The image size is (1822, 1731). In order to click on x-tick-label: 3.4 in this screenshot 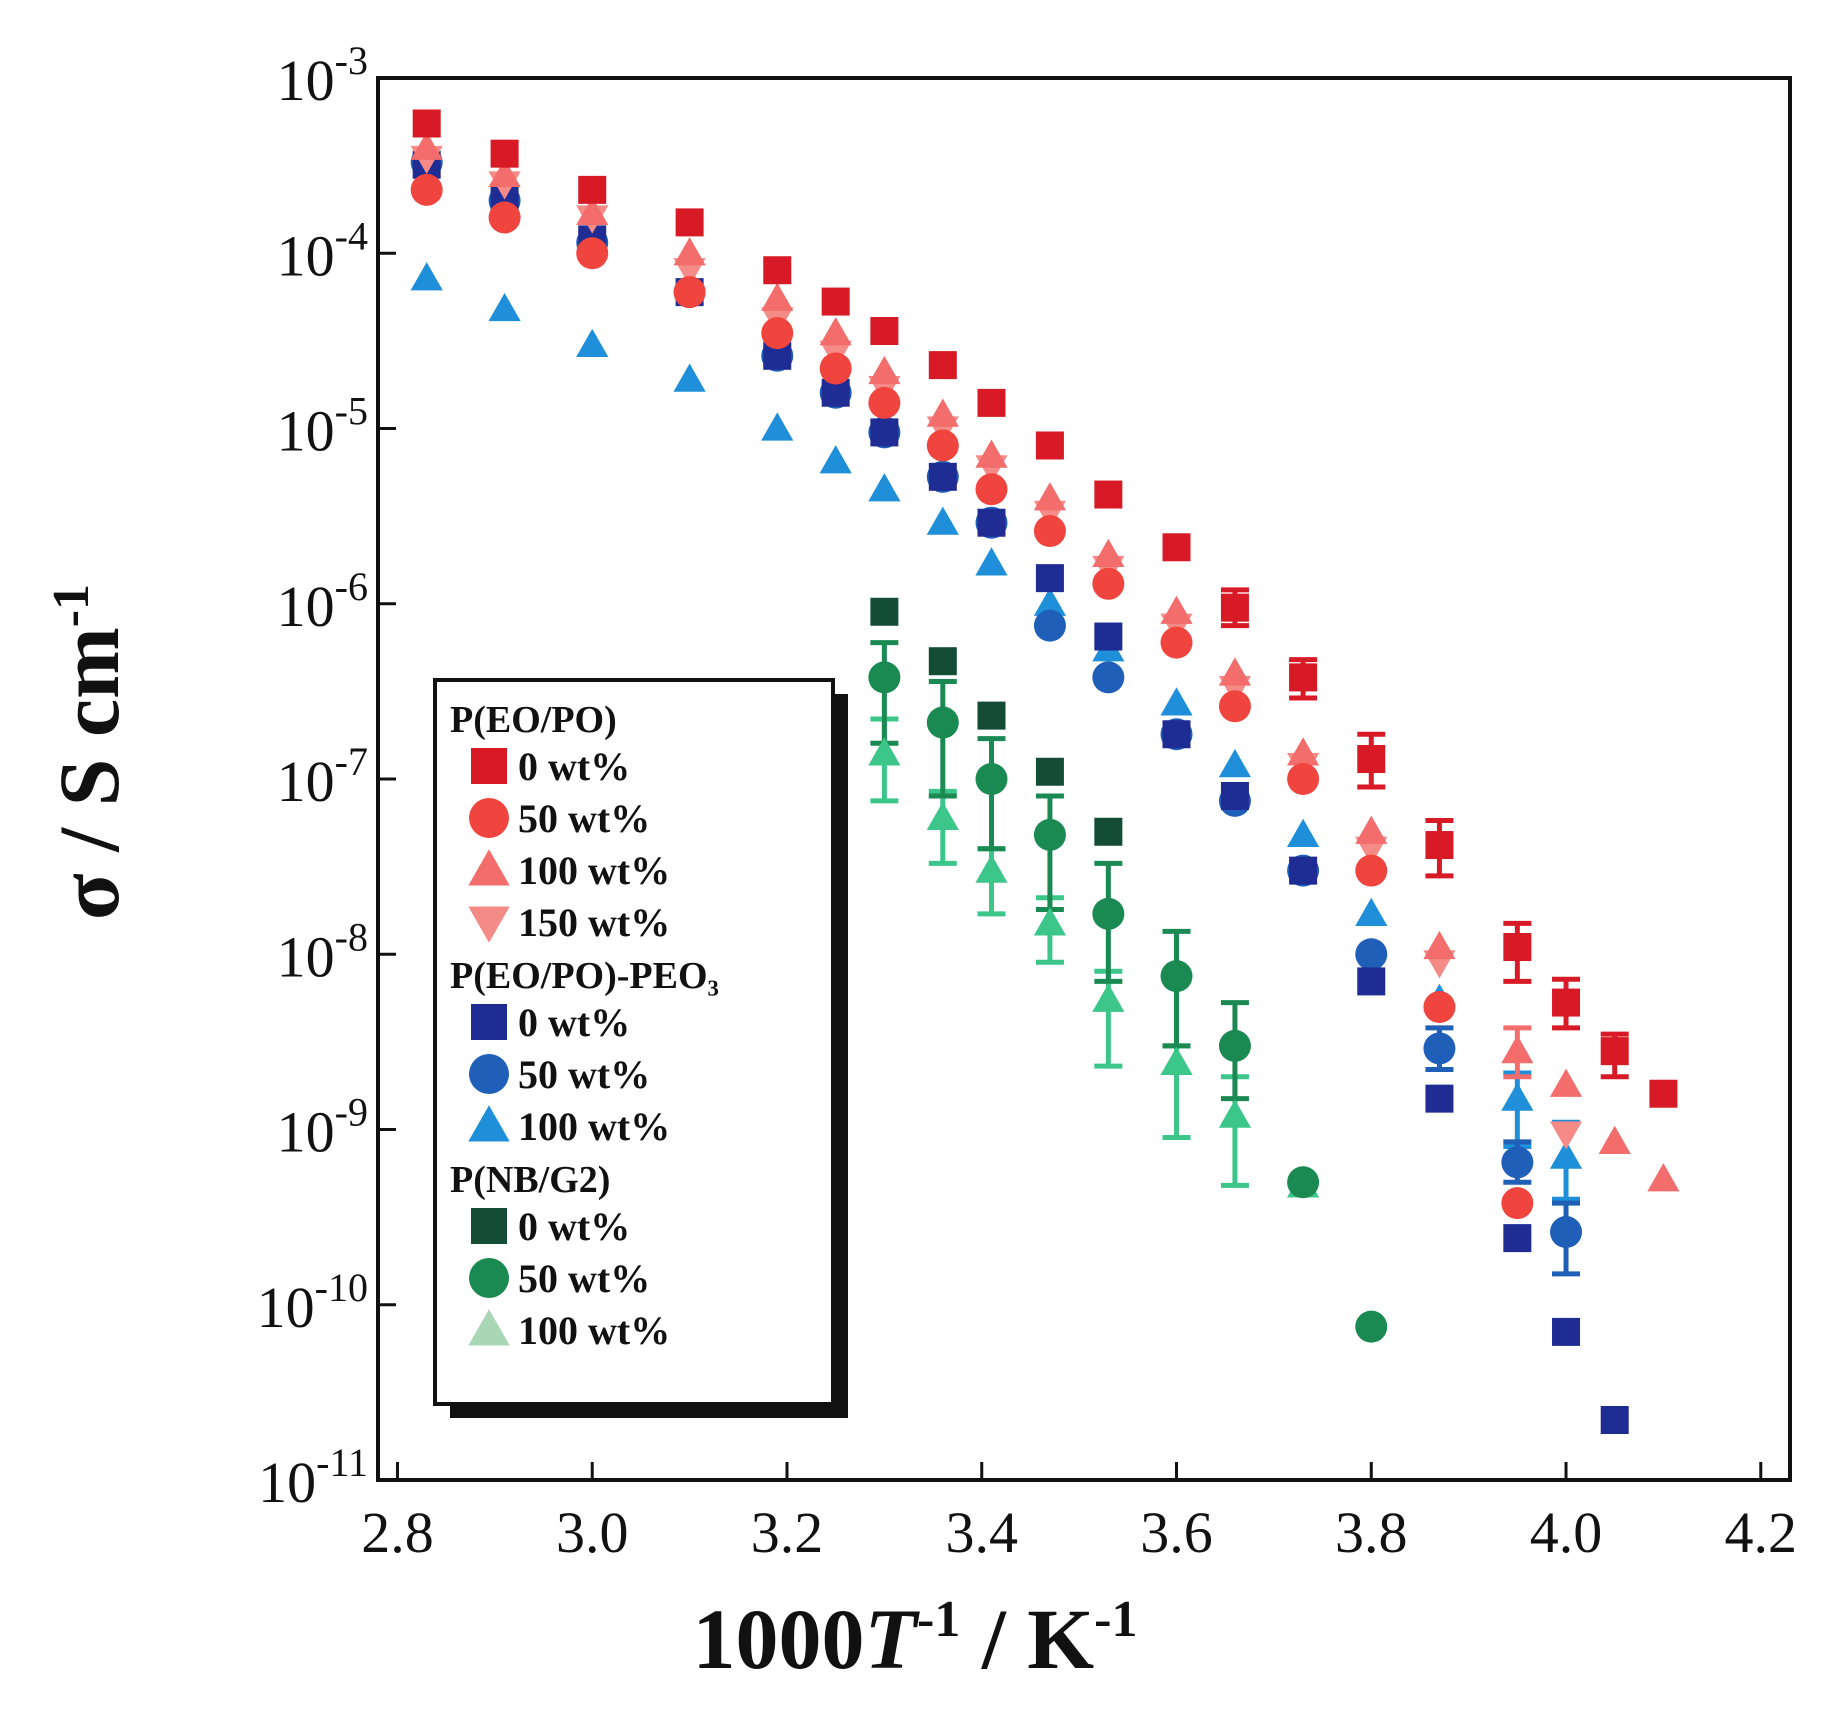, I will do `click(982, 1532)`.